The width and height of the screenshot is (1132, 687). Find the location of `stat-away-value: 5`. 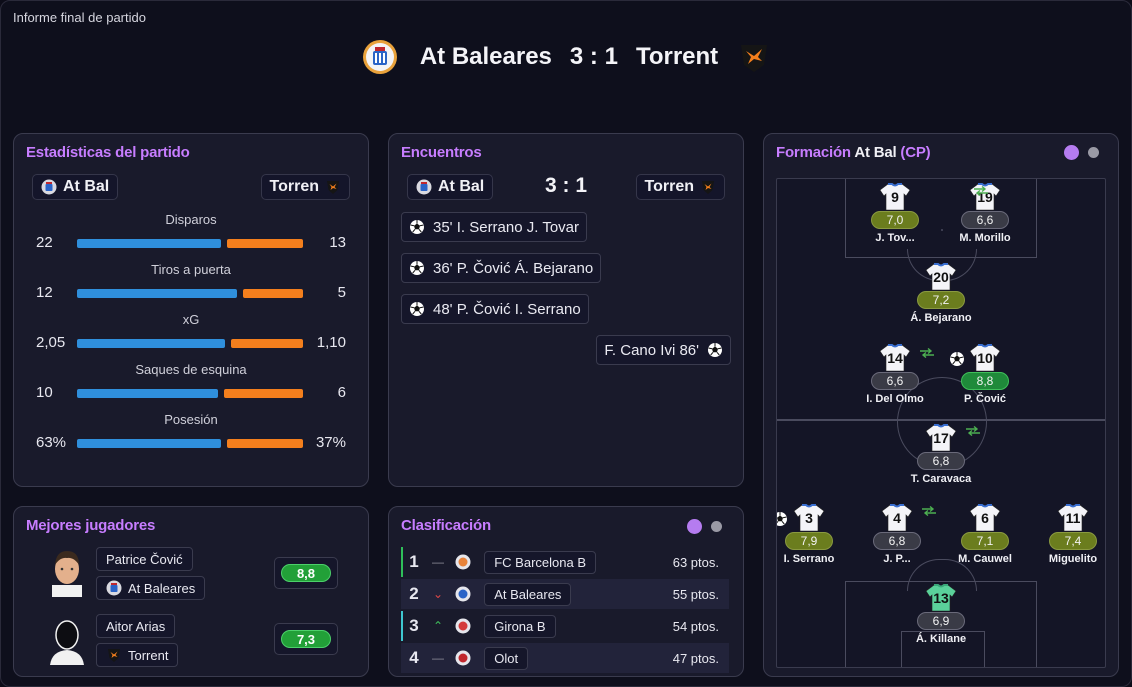

stat-away-value: 5 is located at coordinates (341, 292).